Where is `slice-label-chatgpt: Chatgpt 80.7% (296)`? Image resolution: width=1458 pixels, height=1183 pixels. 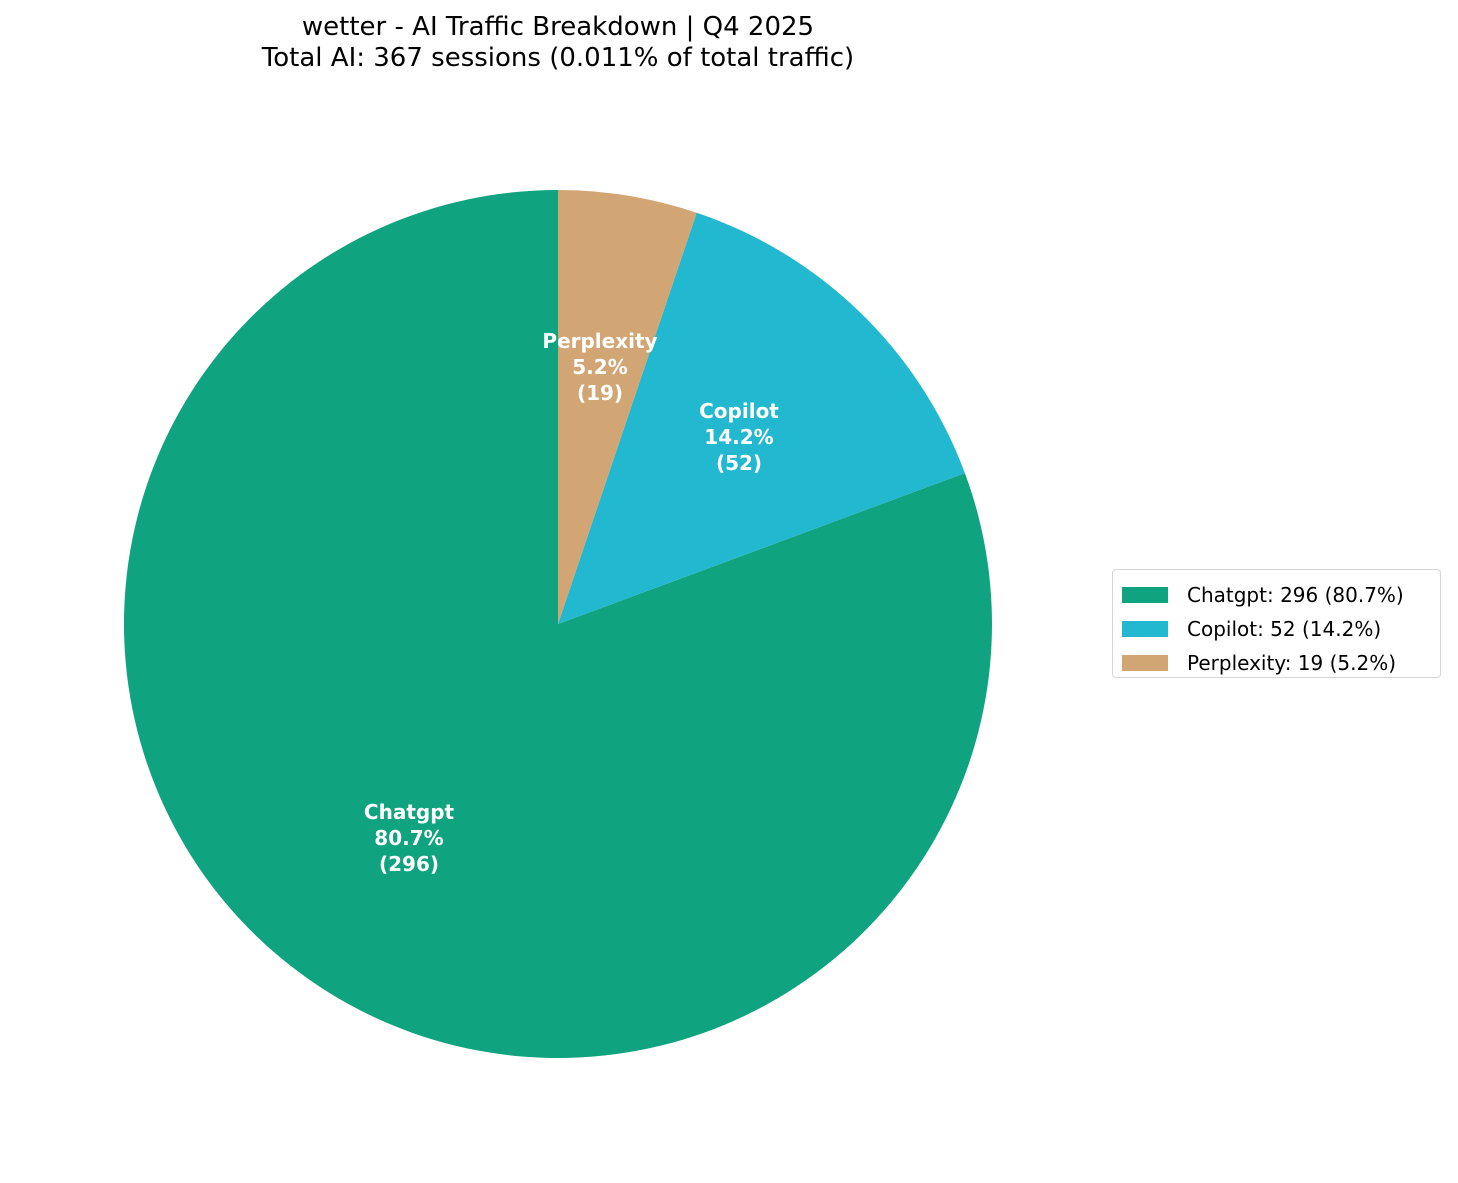 slice-label-chatgpt: Chatgpt 80.7% (296) is located at coordinates (409, 838).